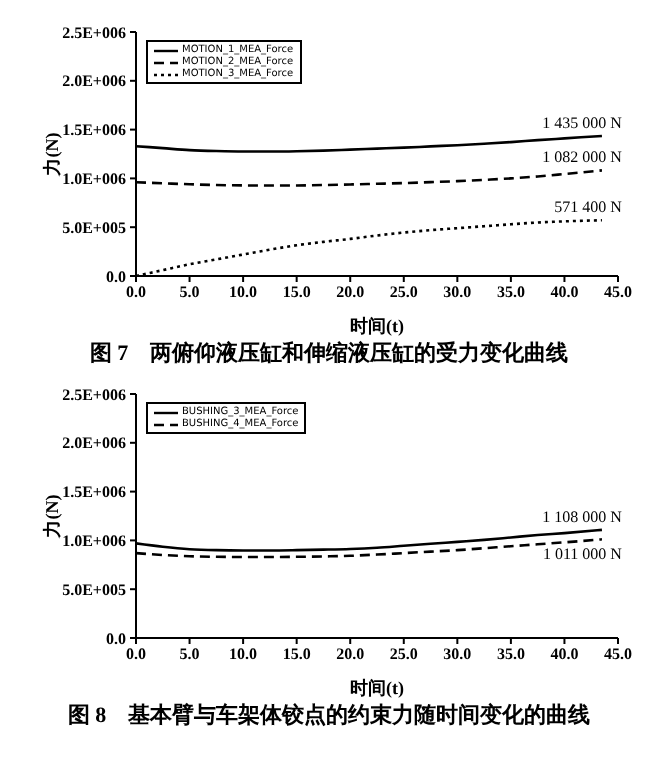 The height and width of the screenshot is (760, 658). Describe the element at coordinates (588, 207) in the screenshot. I see `annotation: 571 400 N` at that location.